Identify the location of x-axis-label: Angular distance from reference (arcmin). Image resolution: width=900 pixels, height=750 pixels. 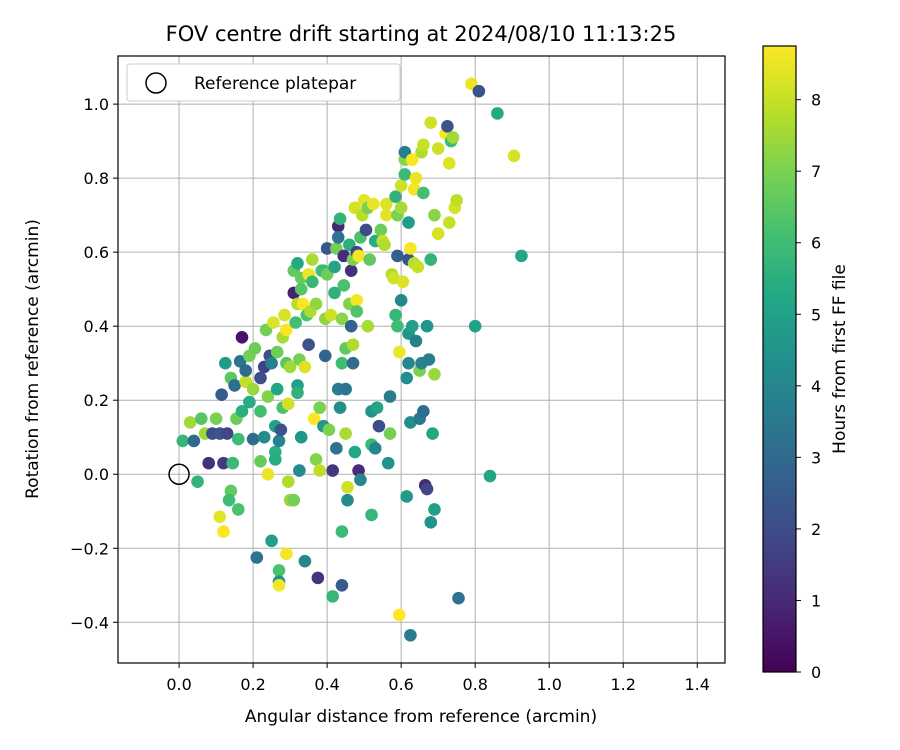
(421, 717).